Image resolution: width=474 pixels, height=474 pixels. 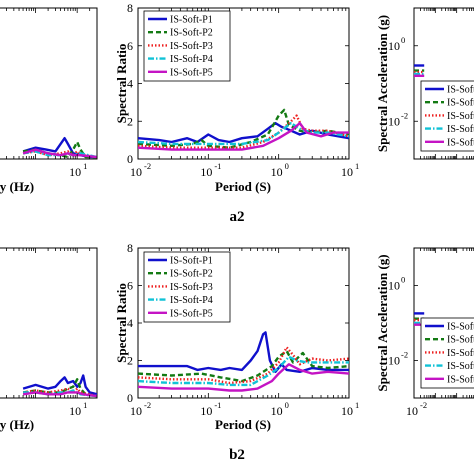 I want to click on chart-b2-left: 101 cy (Hz), so click(x=49, y=339).